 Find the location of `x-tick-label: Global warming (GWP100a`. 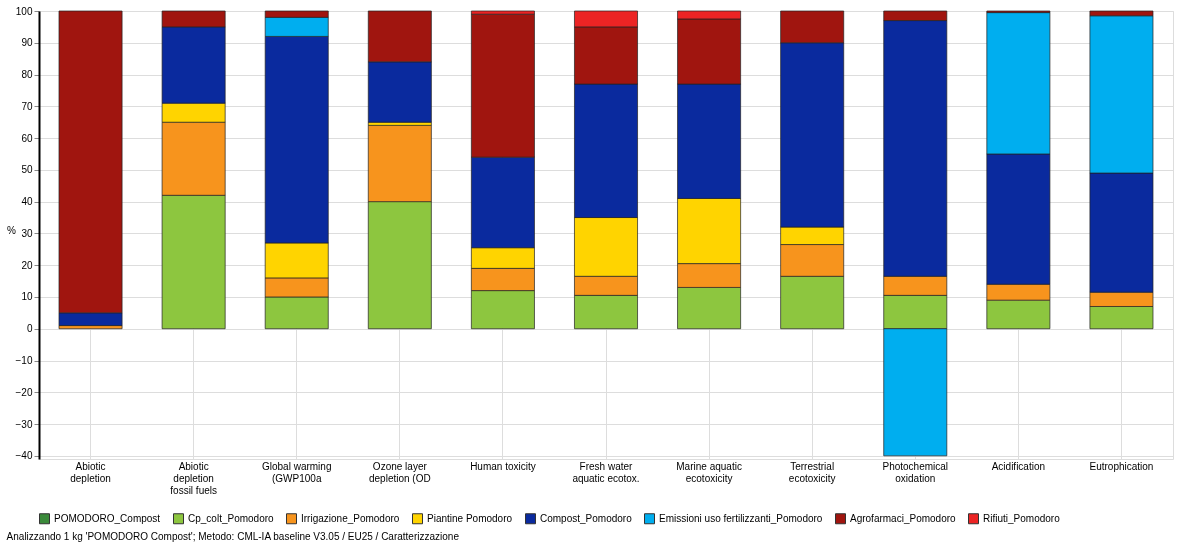

x-tick-label: Global warming (GWP100a is located at coordinates (296, 472).